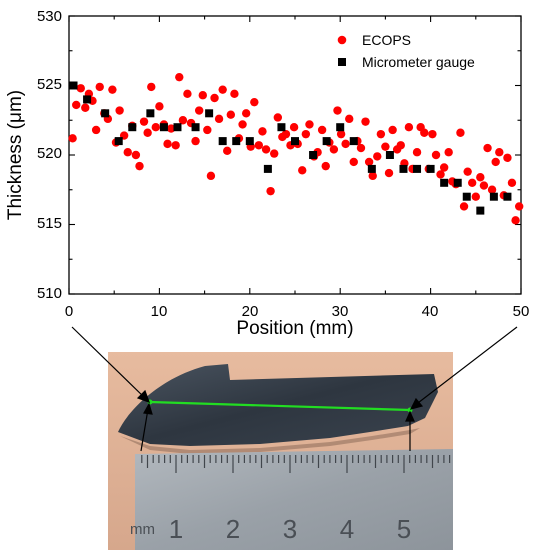  What do you see at coordinates (109, 363) in the screenshot?
I see `left-arrow-line` at bounding box center [109, 363].